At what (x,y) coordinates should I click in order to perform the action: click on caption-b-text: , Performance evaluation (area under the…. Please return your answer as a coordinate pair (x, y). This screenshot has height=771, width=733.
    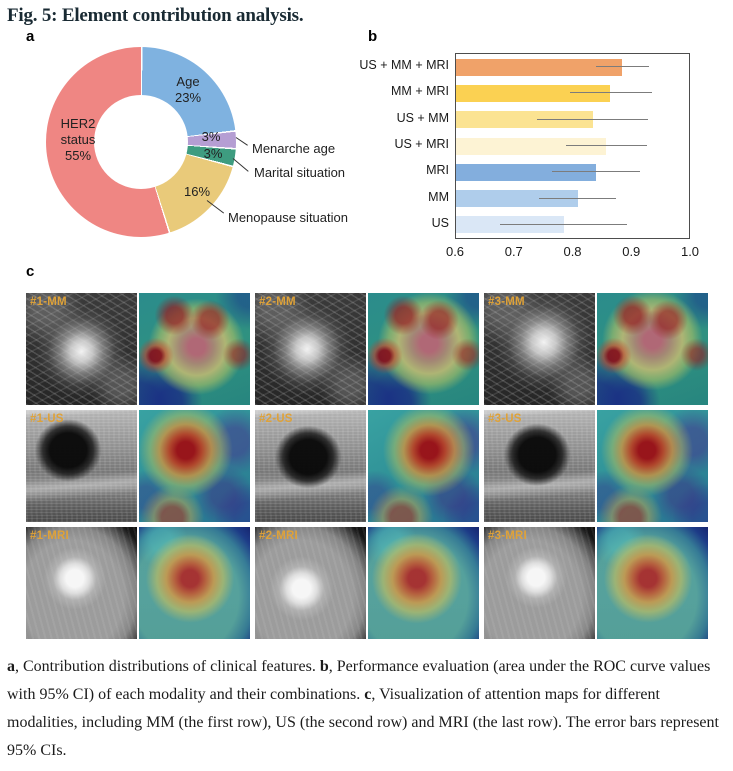
    Looking at the image, I should click on (359, 680).